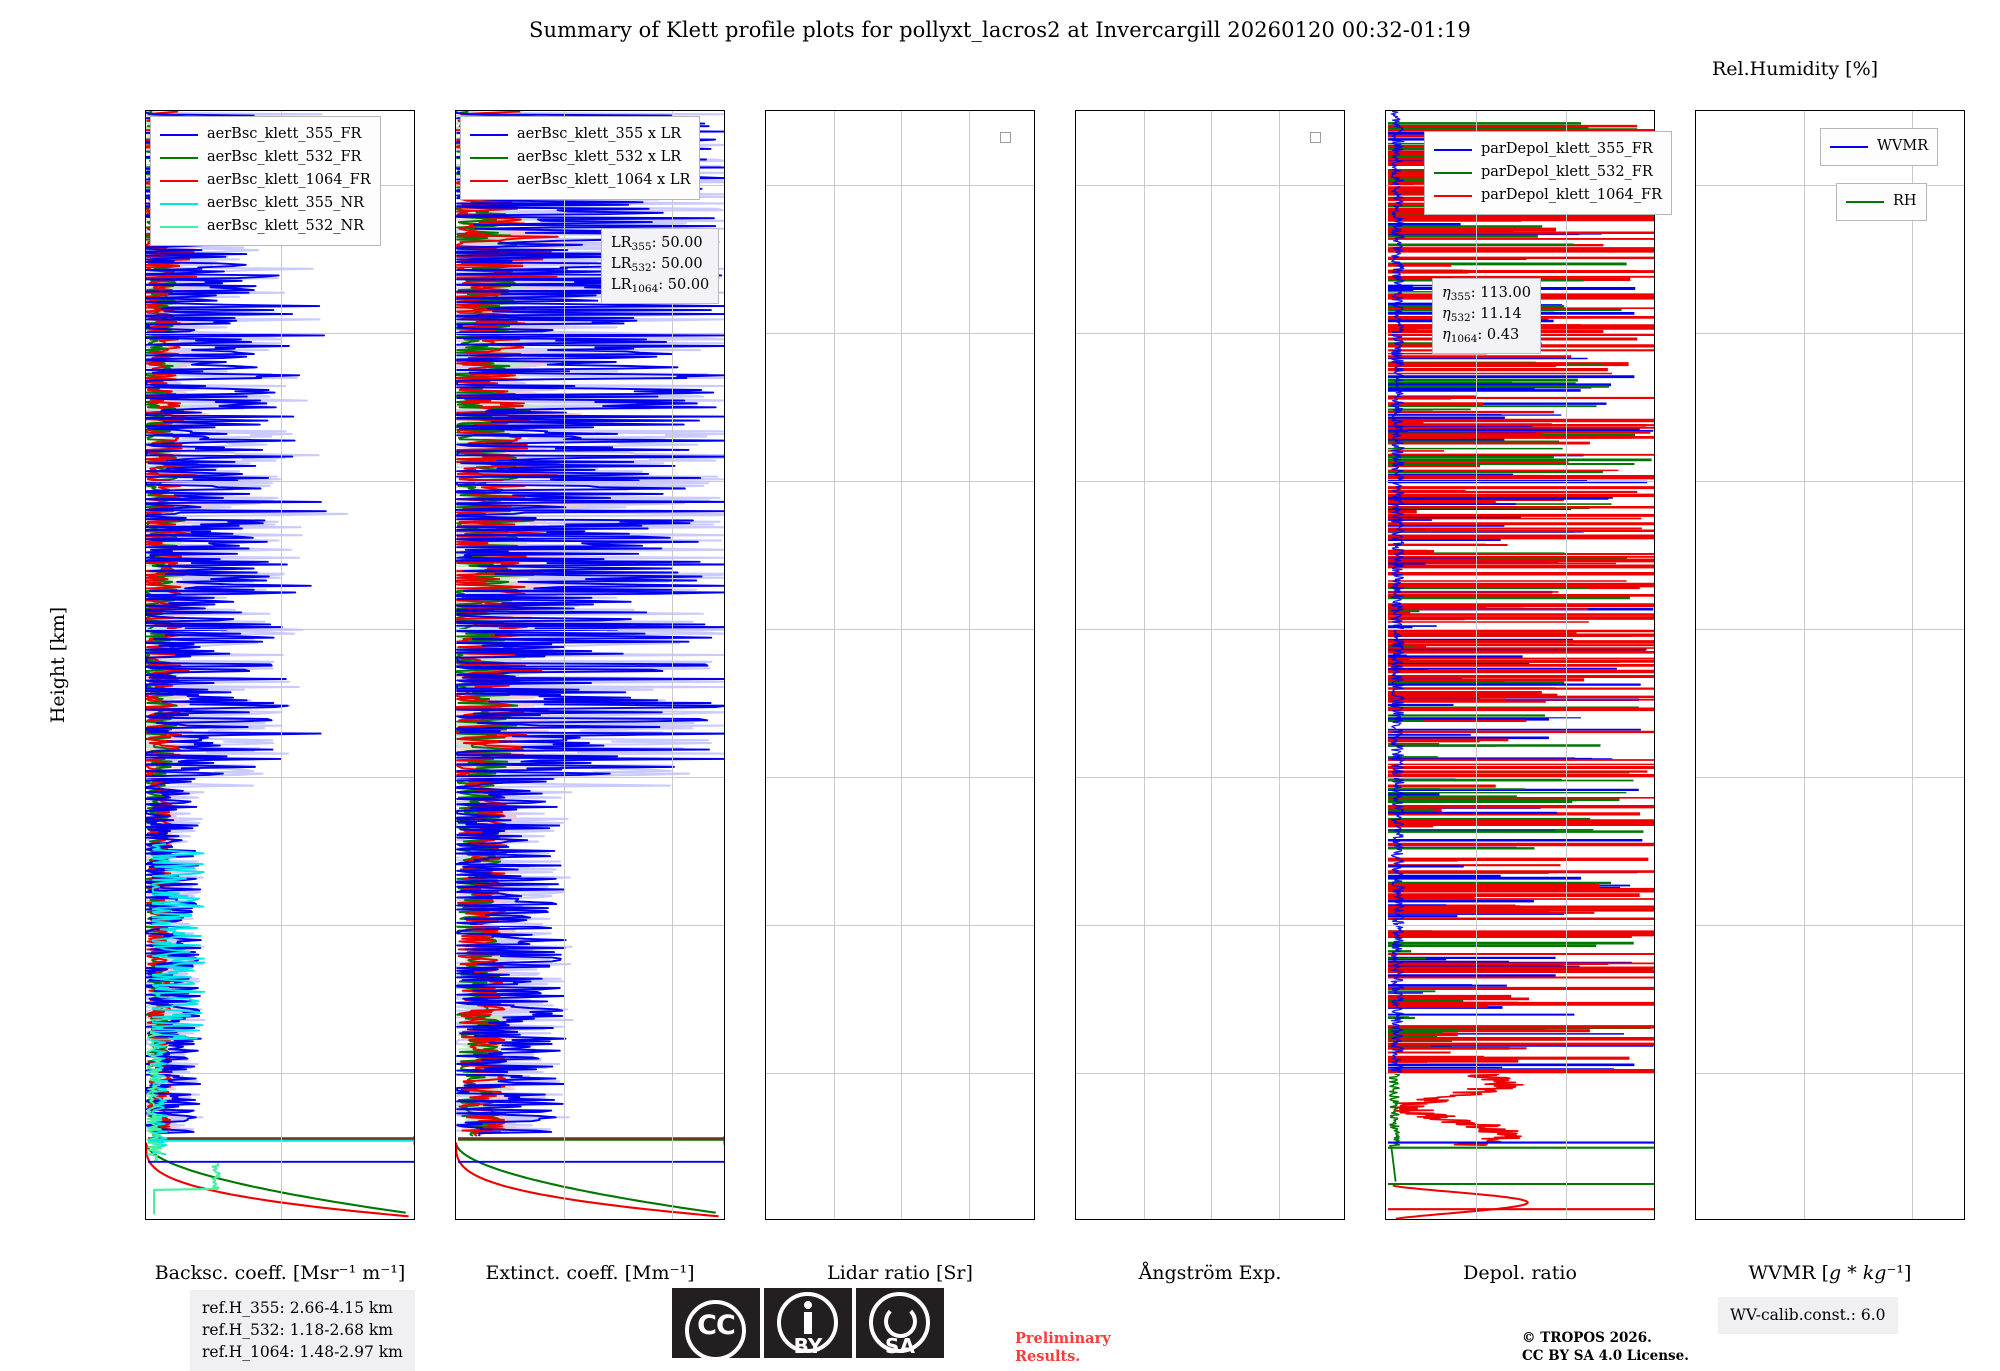  I want to click on legend-item: WVMR, so click(1879, 146).